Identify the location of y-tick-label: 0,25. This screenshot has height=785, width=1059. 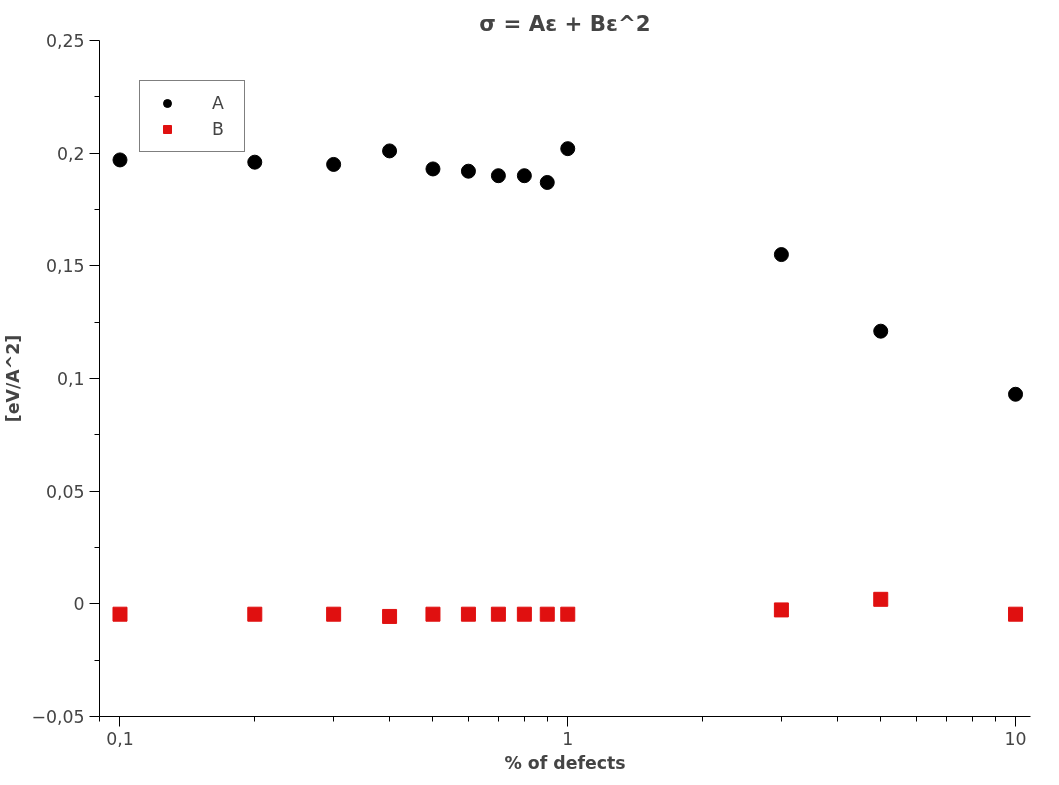
(65, 41).